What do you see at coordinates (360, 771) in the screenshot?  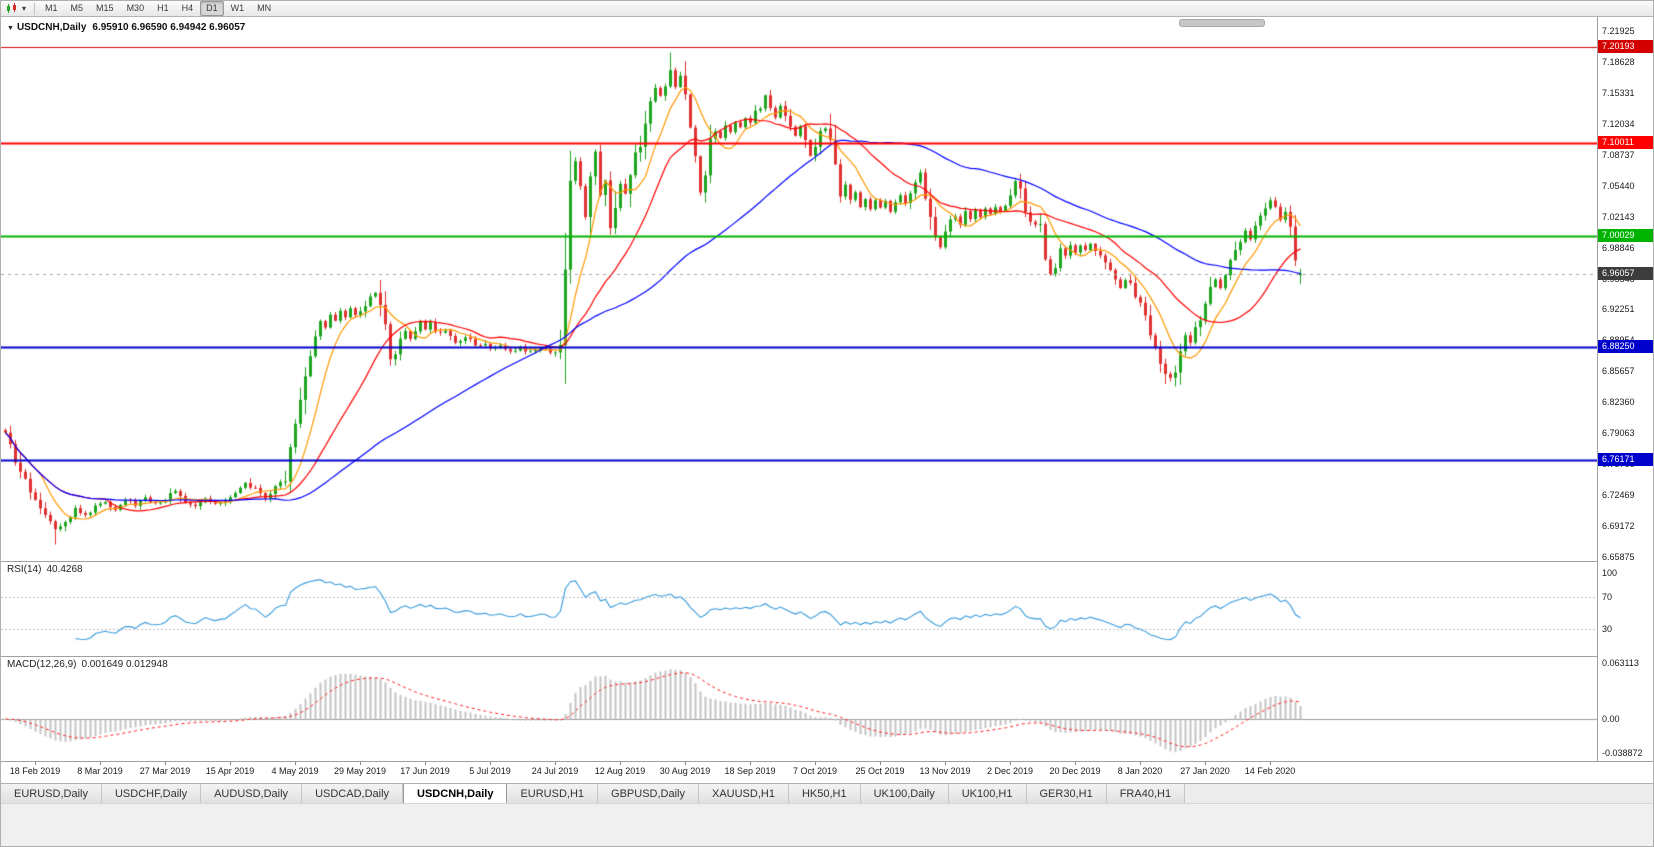 I see `date-label: 29 May 2019` at bounding box center [360, 771].